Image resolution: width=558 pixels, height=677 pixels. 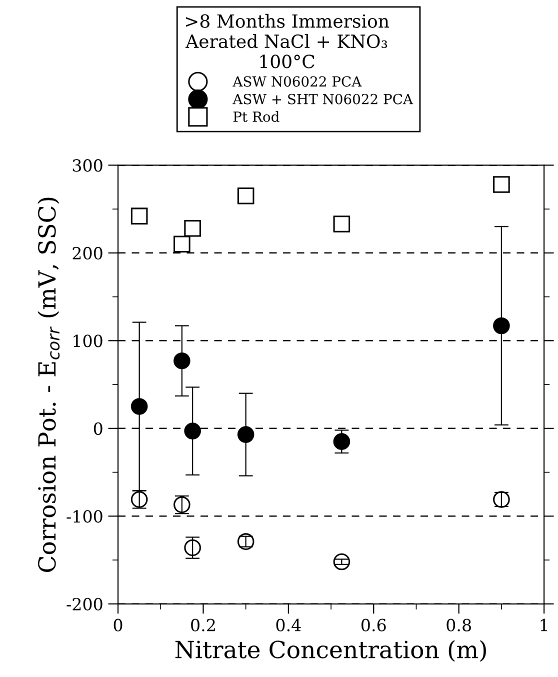 I want to click on legend-label: ASW + SHT N06022 PCA, so click(x=323, y=99).